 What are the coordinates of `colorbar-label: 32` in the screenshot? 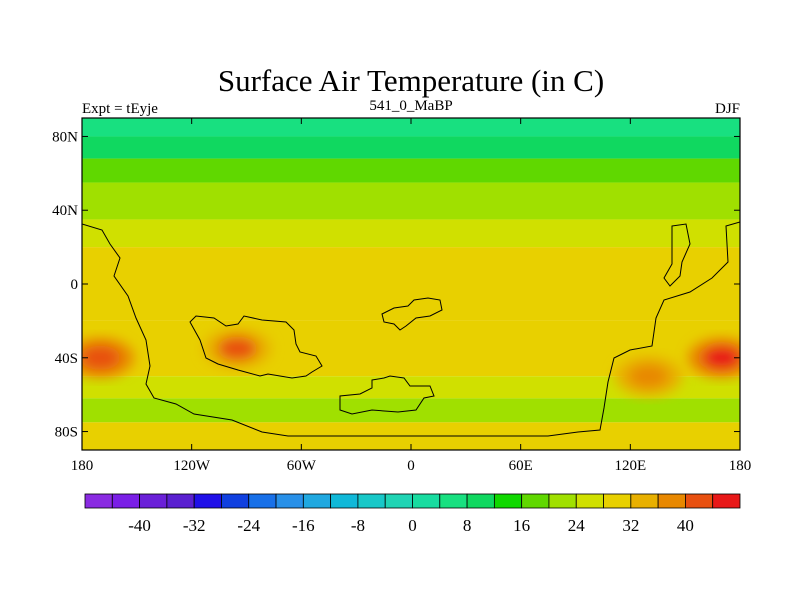 It's located at (630, 525).